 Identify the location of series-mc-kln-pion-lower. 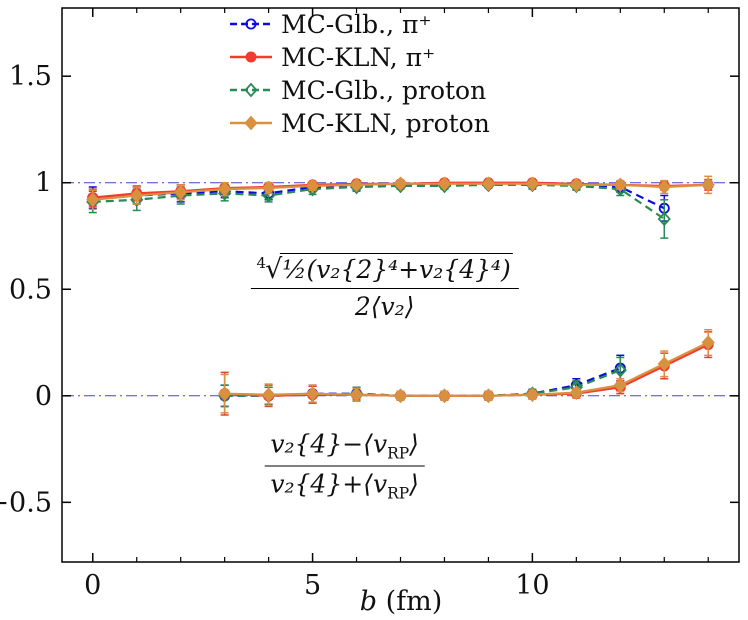
(466, 373).